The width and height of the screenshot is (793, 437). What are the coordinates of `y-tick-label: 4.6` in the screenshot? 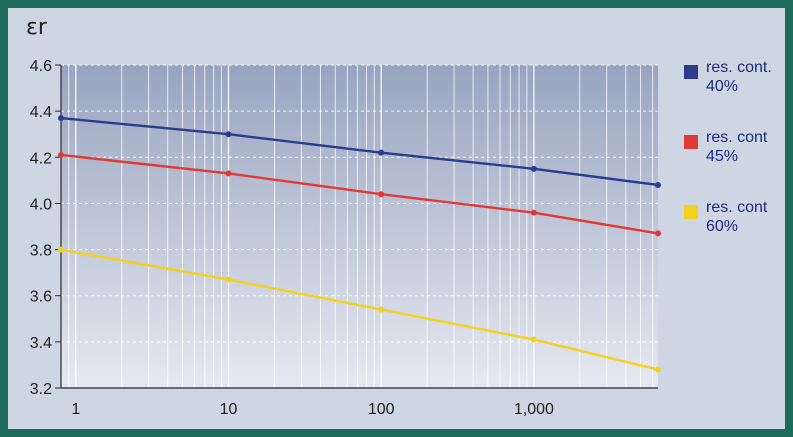 It's located at (41, 66).